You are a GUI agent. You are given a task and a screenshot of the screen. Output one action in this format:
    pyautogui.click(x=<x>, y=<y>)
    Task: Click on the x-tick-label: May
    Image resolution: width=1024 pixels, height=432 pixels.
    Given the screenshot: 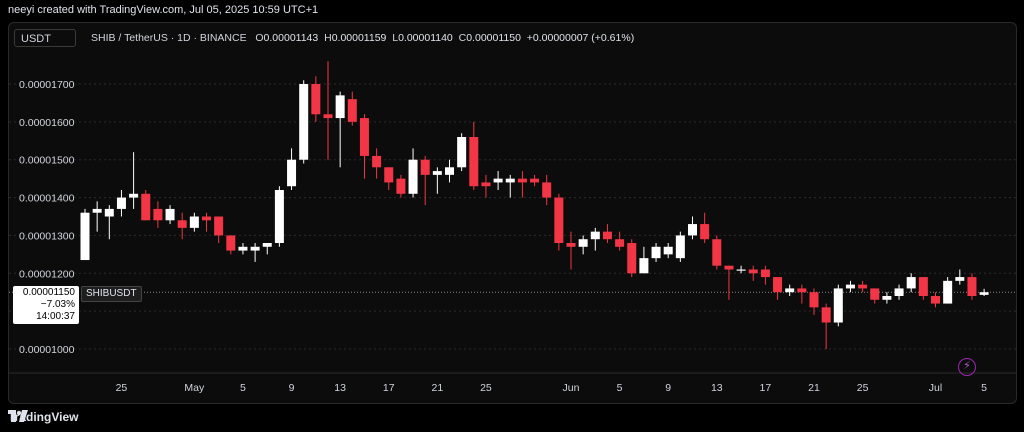 What is the action you would take?
    pyautogui.click(x=194, y=388)
    